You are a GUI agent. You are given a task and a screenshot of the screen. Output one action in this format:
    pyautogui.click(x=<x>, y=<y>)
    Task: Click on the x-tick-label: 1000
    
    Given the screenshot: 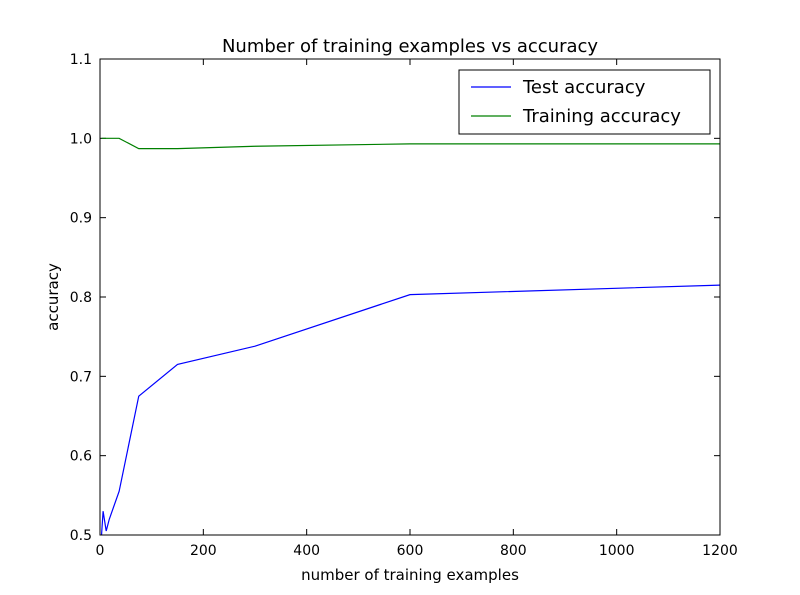 What is the action you would take?
    pyautogui.click(x=617, y=551)
    